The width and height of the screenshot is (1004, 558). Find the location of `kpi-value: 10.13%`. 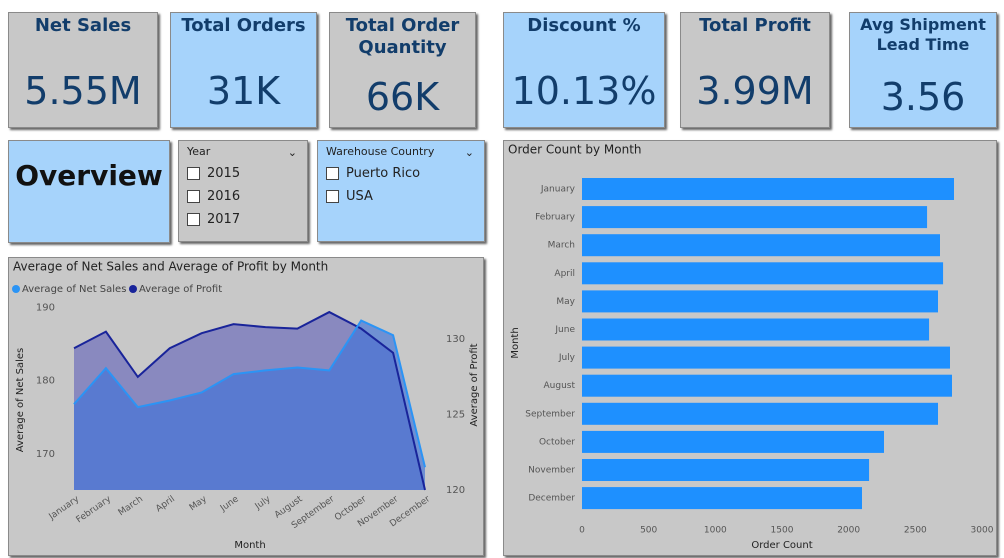

kpi-value: 10.13% is located at coordinates (584, 91).